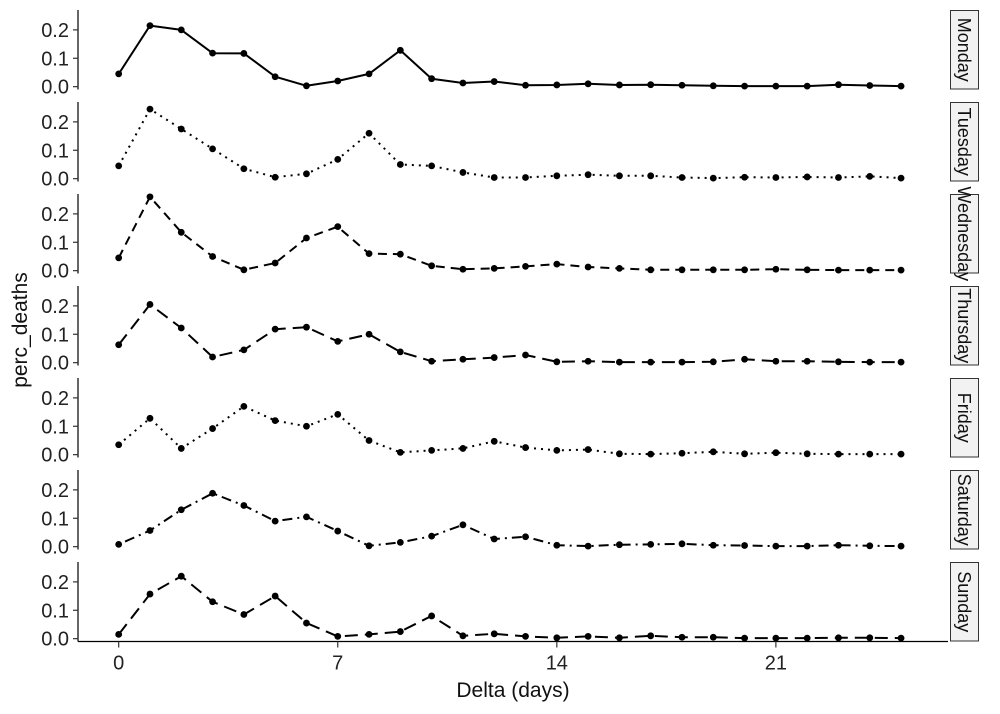  I want to click on facet-strip-label: Tuesday, so click(964, 142).